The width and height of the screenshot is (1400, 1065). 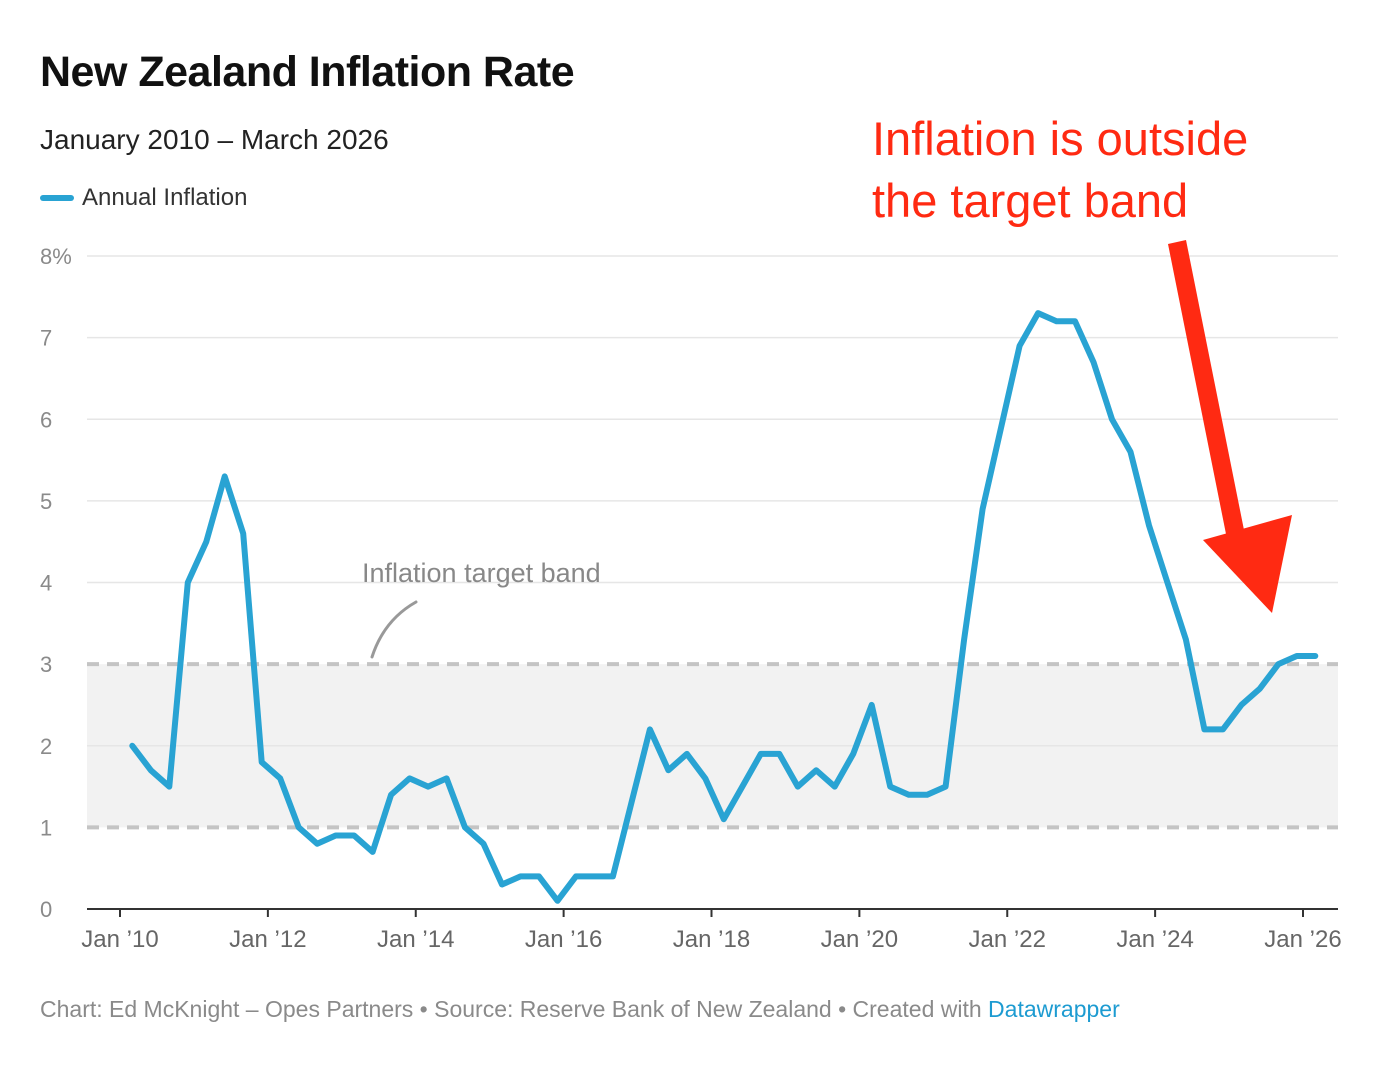 What do you see at coordinates (1054, 1009) in the screenshot?
I see `datawrapper-link: Datawrapper` at bounding box center [1054, 1009].